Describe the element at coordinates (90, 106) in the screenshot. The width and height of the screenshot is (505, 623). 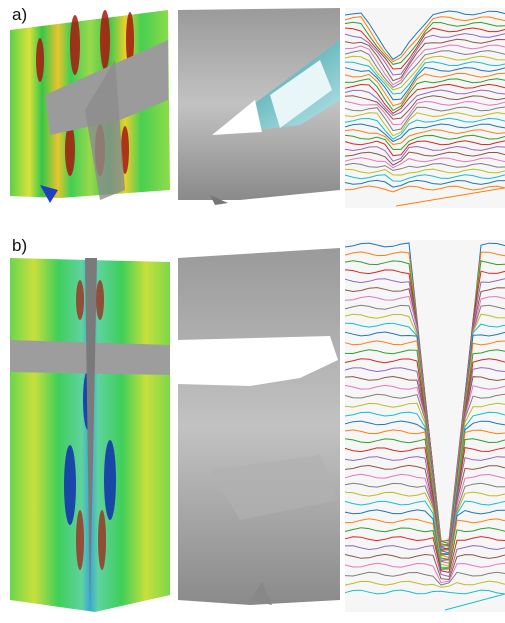
I see `colormap-panel` at that location.